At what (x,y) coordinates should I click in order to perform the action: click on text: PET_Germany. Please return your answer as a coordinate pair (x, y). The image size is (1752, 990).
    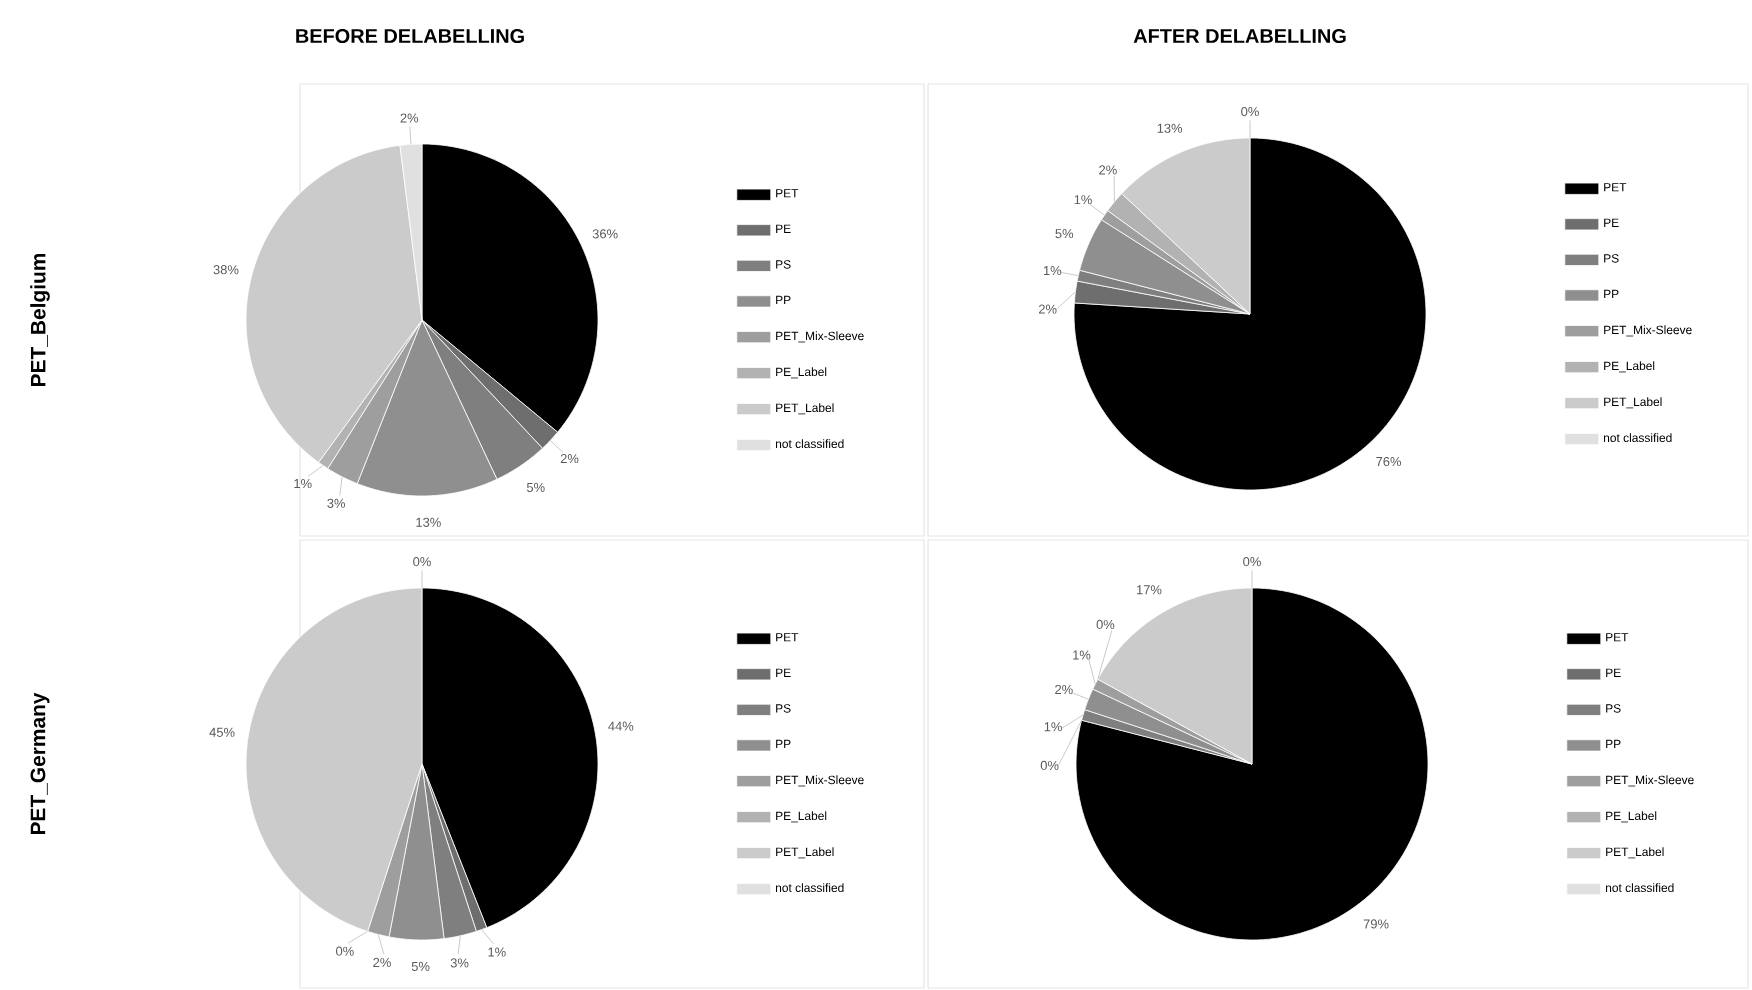
    Looking at the image, I should click on (40, 763).